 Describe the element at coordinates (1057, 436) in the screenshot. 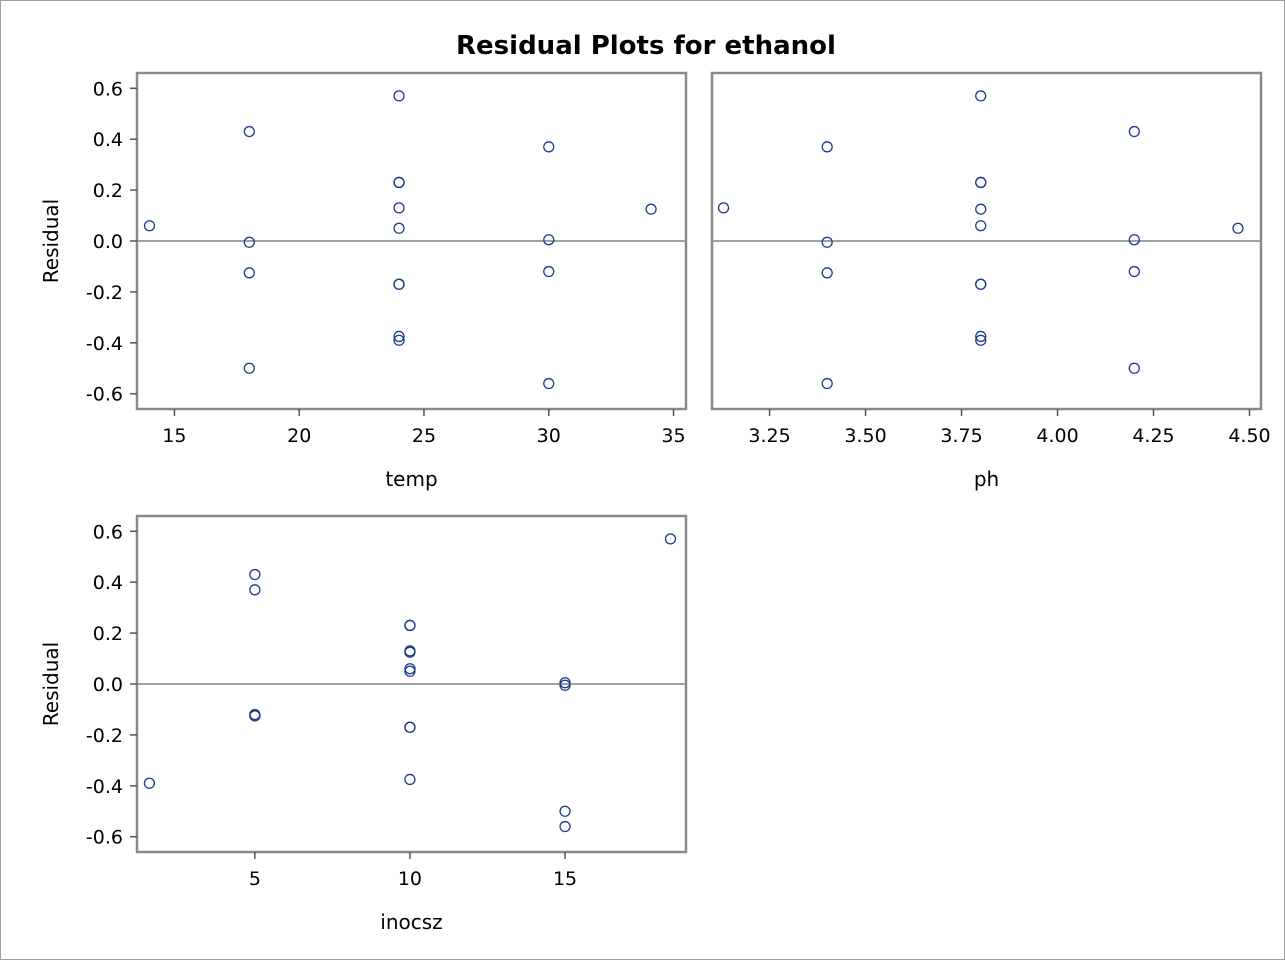

I see `ph-x-tick-label: 4.00` at that location.